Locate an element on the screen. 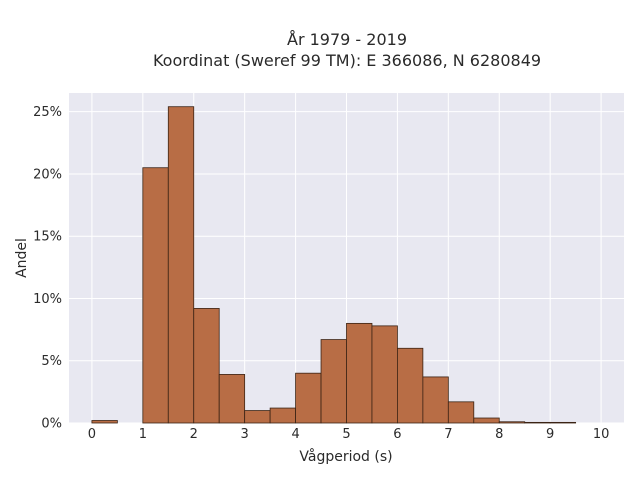  x-tick-label: 0 is located at coordinates (92, 434).